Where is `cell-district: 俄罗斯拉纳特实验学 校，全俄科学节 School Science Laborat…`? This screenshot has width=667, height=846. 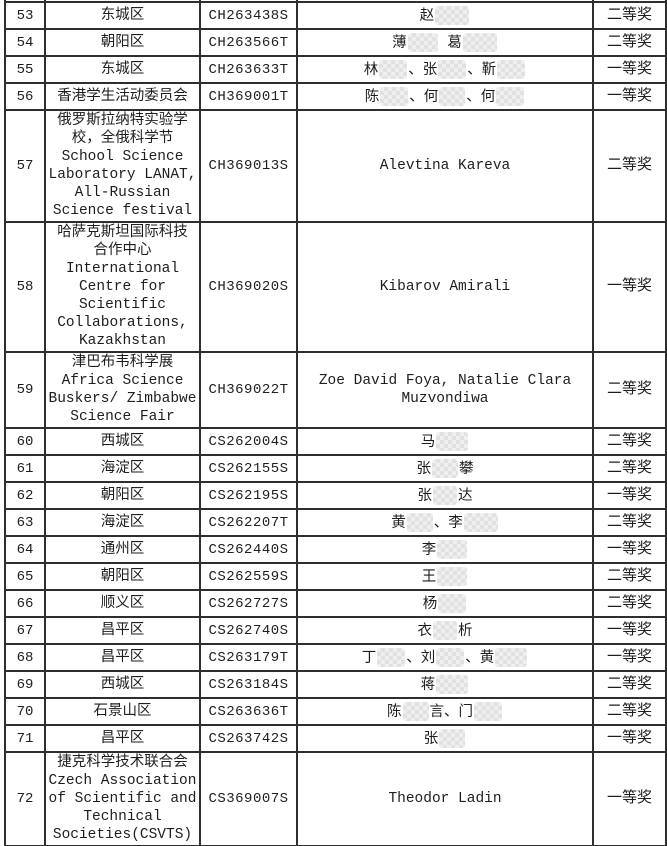 cell-district: 俄罗斯拉纳特实验学 校，全俄科学节 School Science Laborat… is located at coordinates (122, 166).